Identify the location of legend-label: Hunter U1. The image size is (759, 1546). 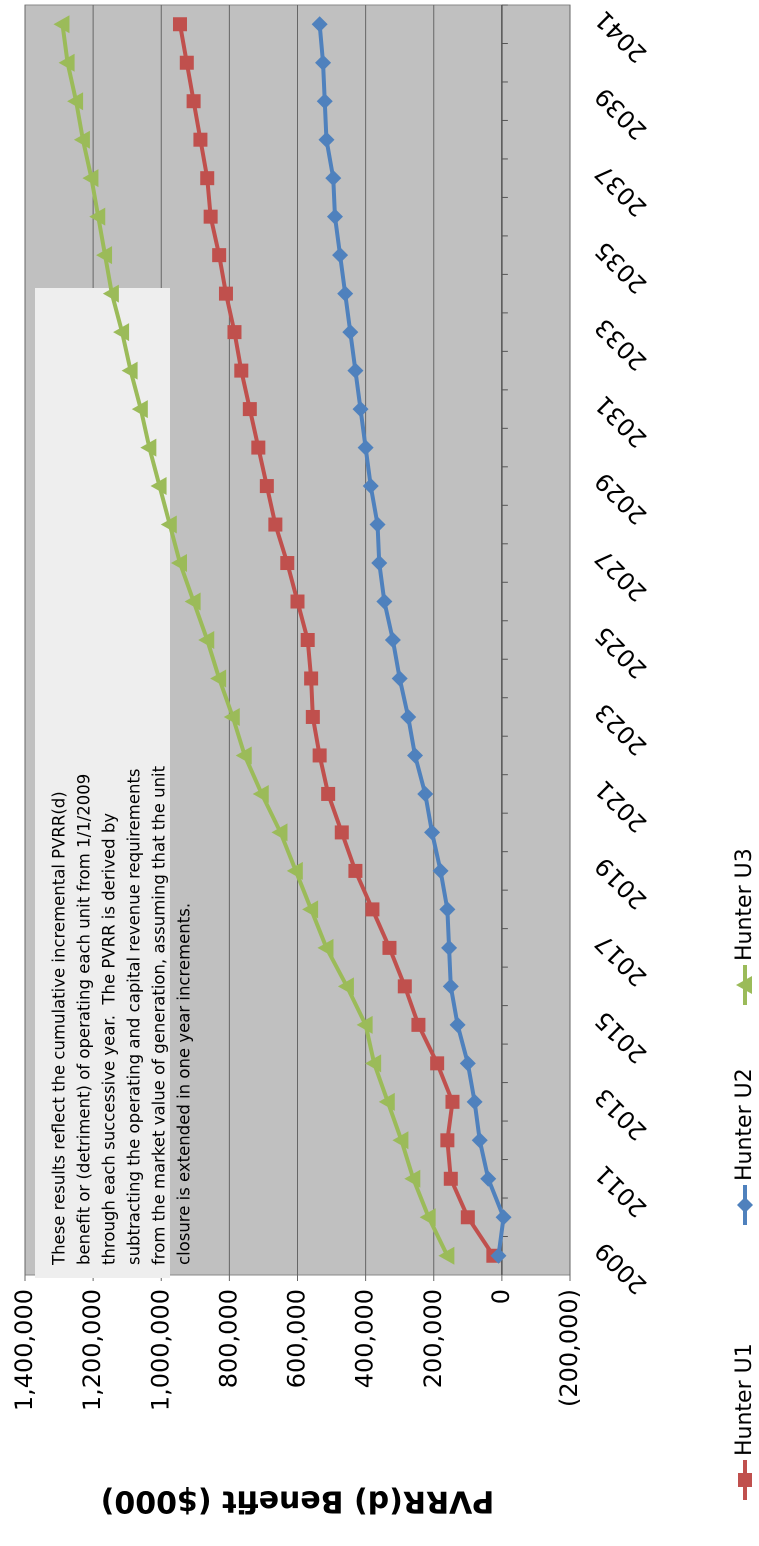
(744, 1399).